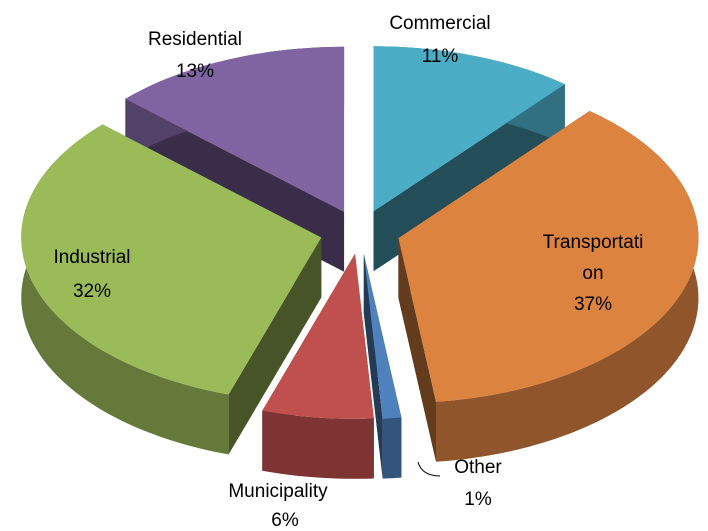 The width and height of the screenshot is (708, 531). What do you see at coordinates (91, 257) in the screenshot?
I see `slice-label: Industrial` at bounding box center [91, 257].